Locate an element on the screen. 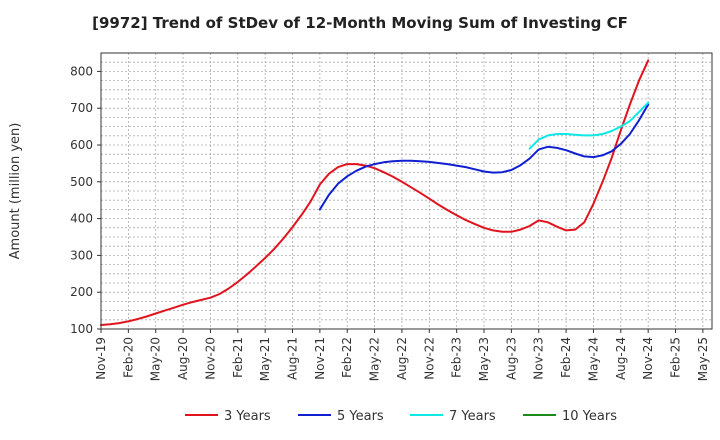  y-tick-label: 400 is located at coordinates (81, 219).